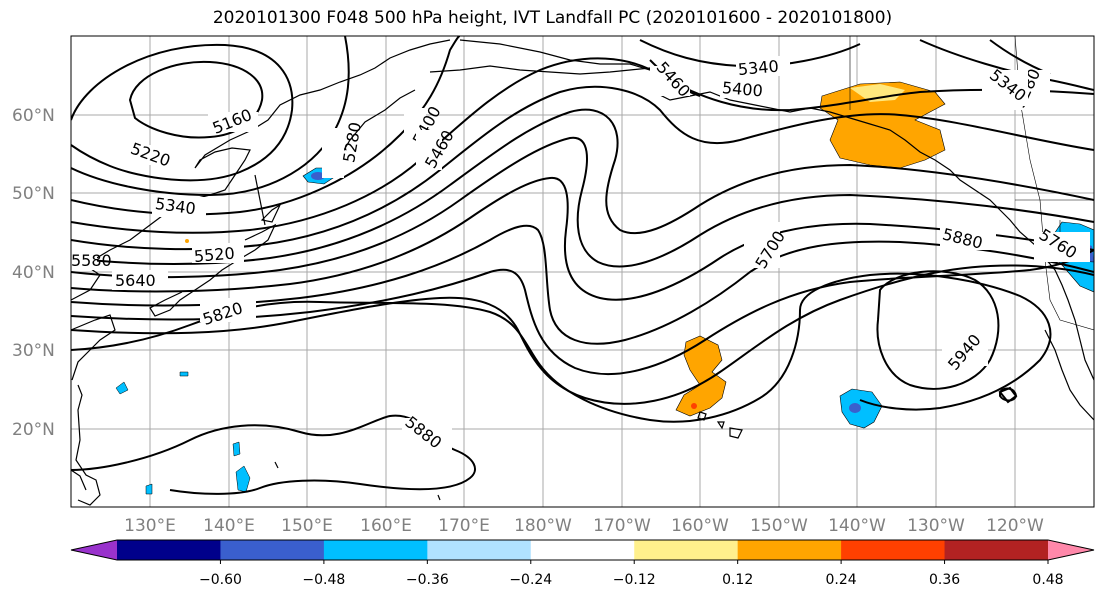 This screenshot has height=601, width=1105. Describe the element at coordinates (540, 70) in the screenshot. I see `coast-aleutians` at that location.